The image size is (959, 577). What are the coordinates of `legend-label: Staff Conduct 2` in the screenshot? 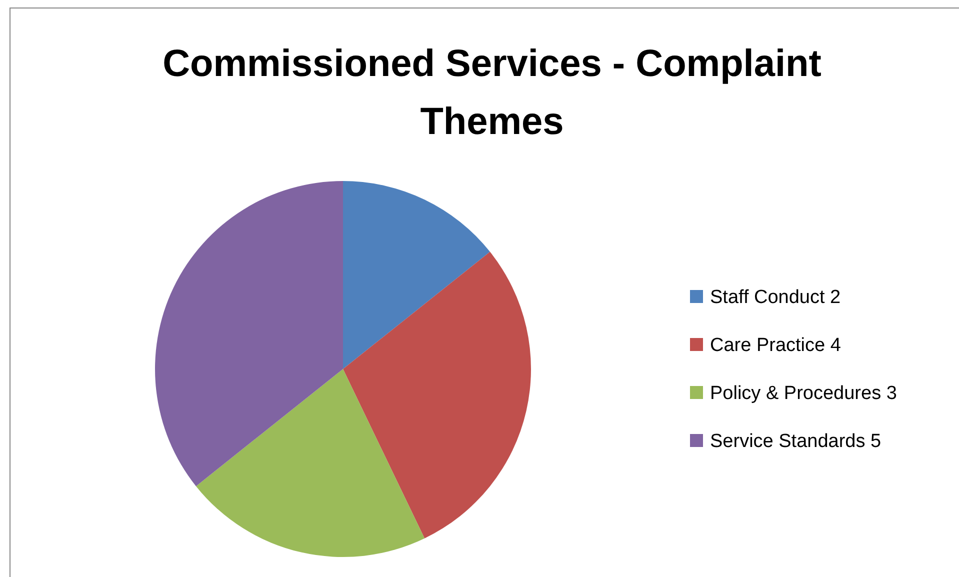 It's located at (775, 297).